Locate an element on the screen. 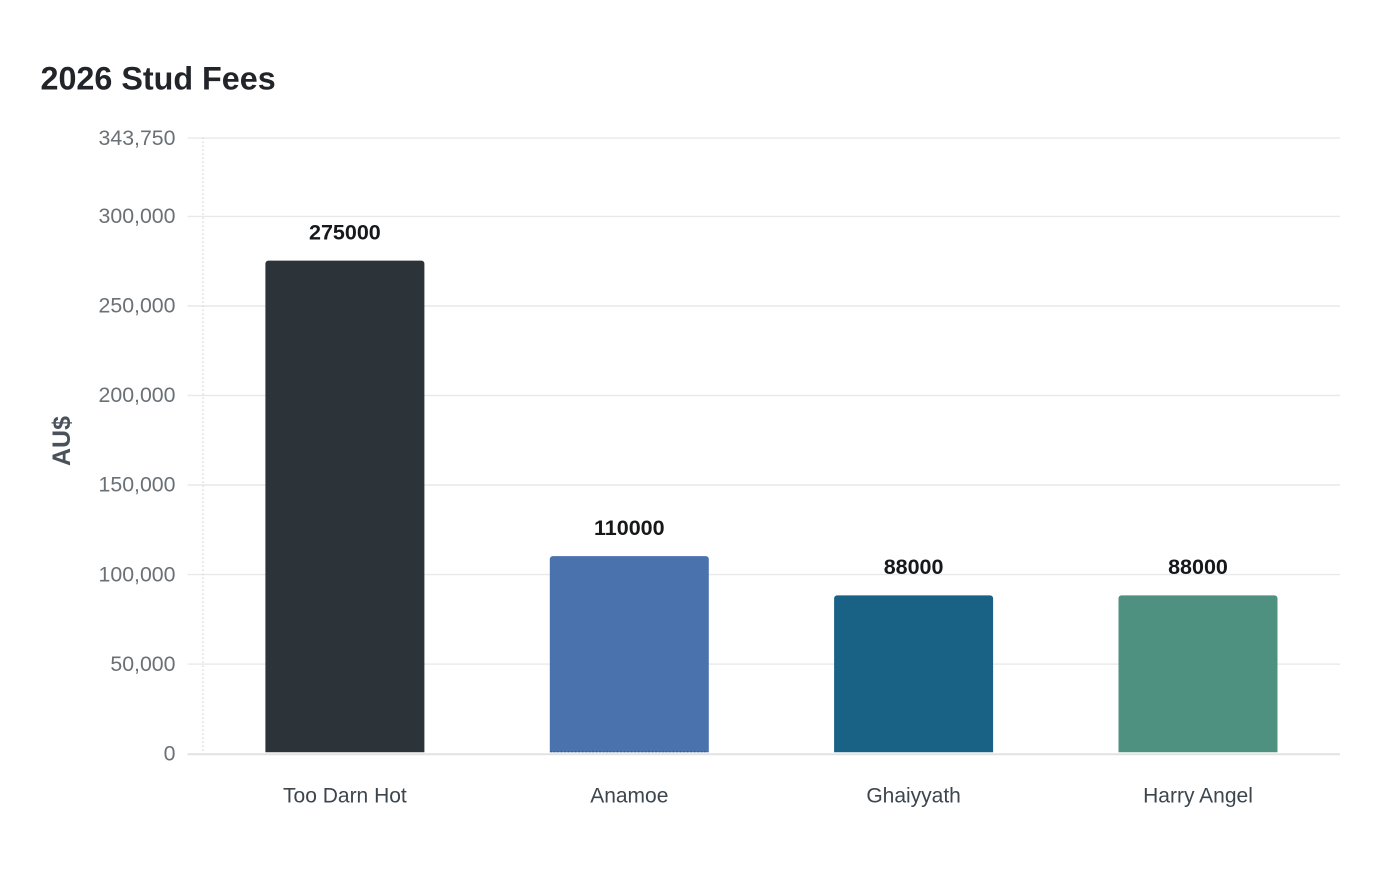 This screenshot has height=885, width=1400. svg-text: 250,000 is located at coordinates (137, 306).